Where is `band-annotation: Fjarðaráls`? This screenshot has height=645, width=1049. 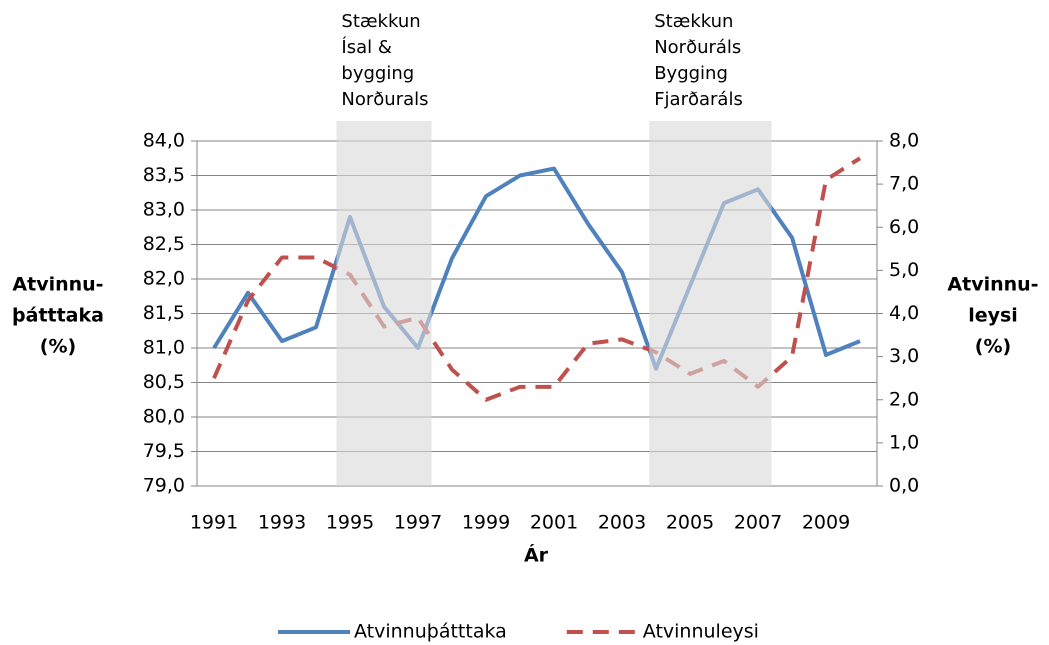 band-annotation: Fjarðaráls is located at coordinates (698, 99).